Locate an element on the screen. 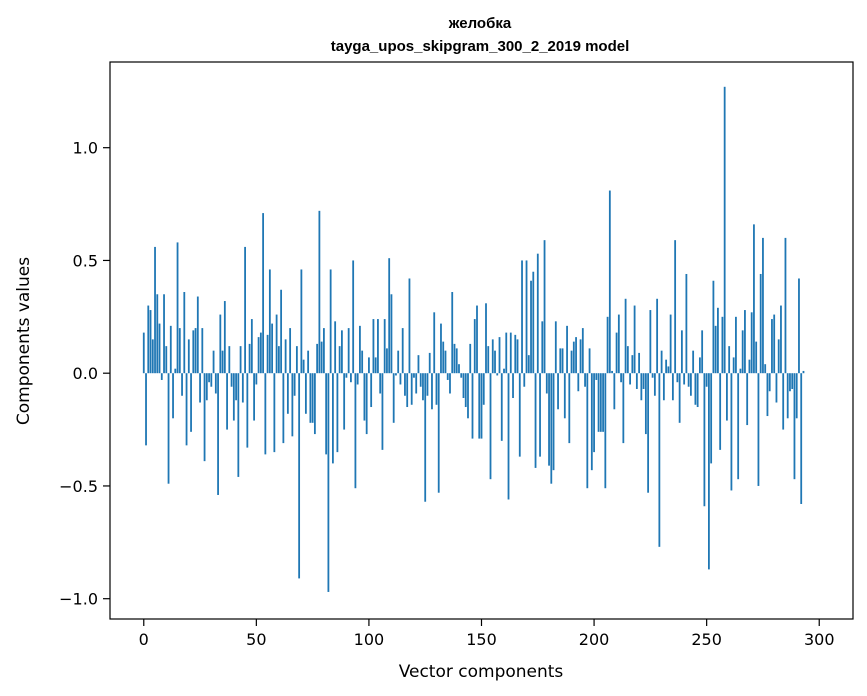 Image resolution: width=867 pixels, height=696 pixels. y-tick-label: −1.0 is located at coordinates (78, 599).